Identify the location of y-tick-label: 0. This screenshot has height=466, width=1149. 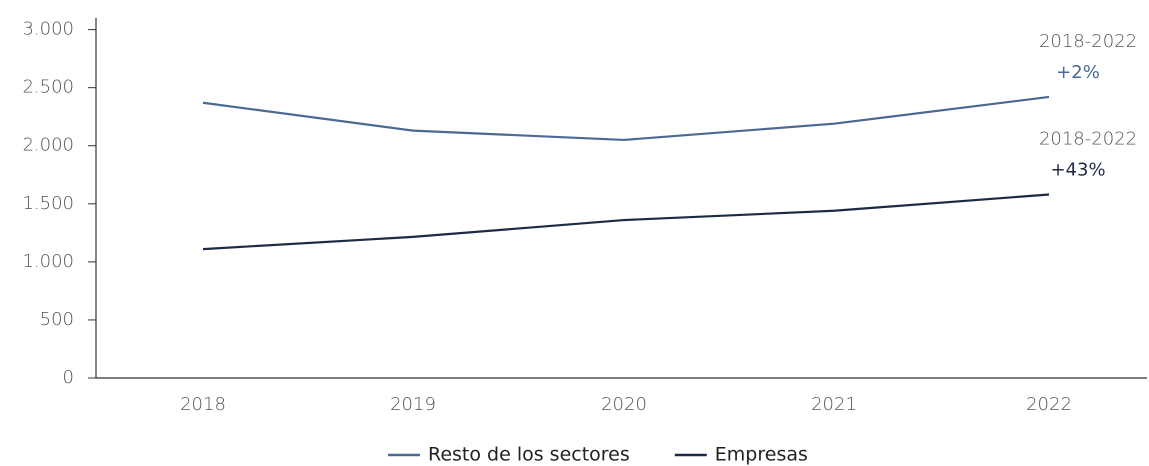
(68, 377).